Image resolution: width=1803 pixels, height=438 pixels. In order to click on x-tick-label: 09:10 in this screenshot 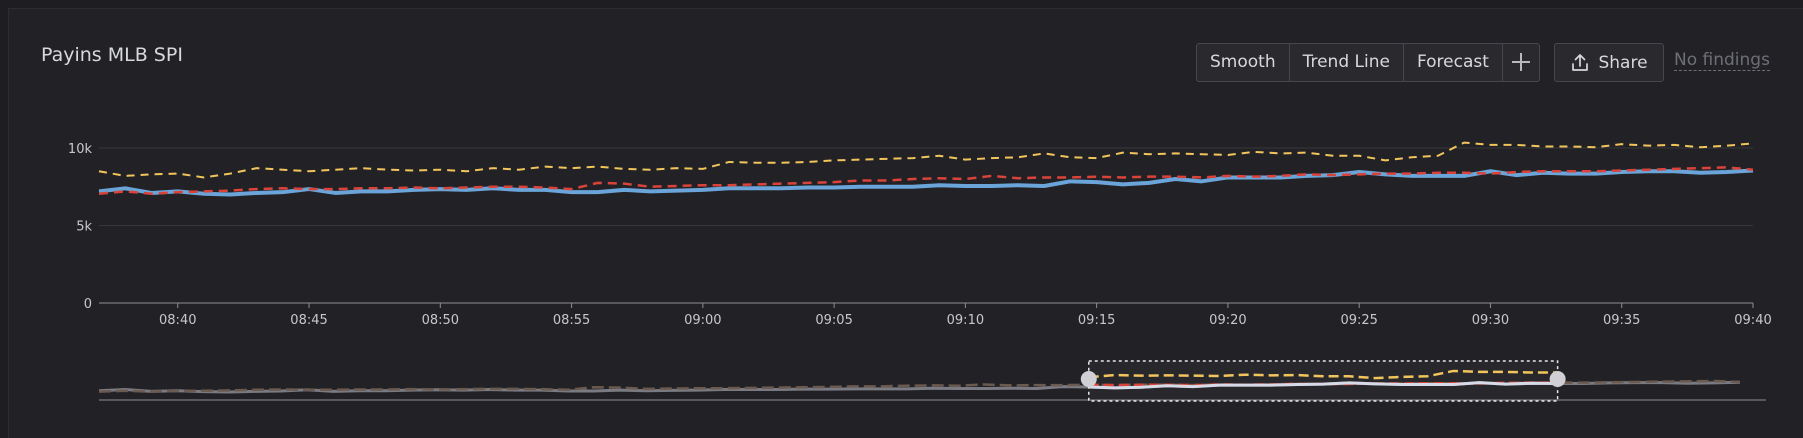, I will do `click(965, 320)`.